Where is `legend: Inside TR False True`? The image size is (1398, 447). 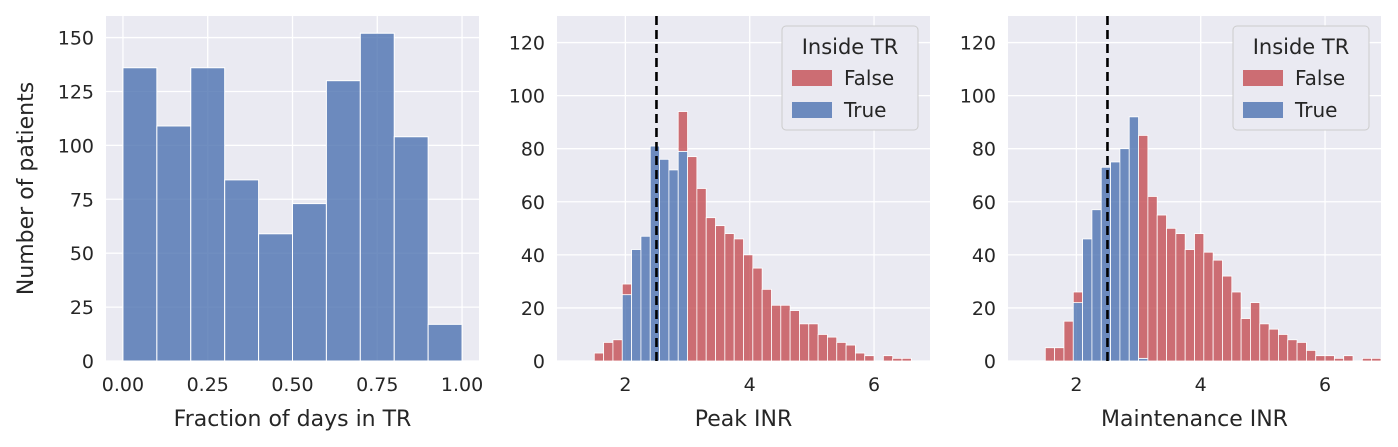
legend: Inside TR False True is located at coordinates (850, 78).